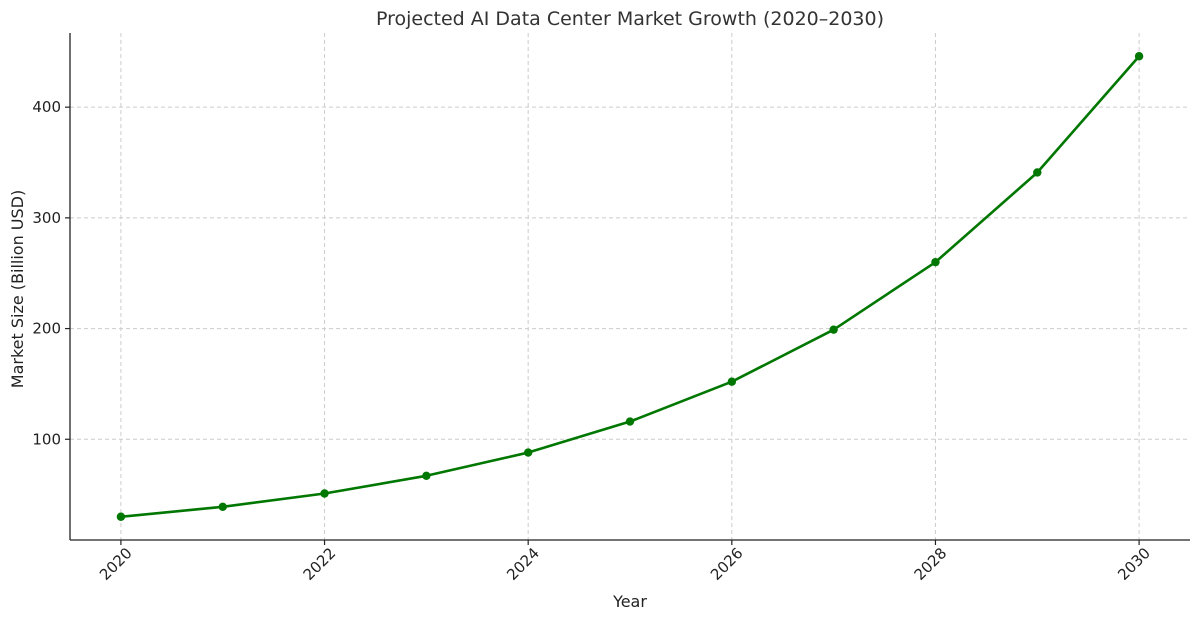 The image size is (1200, 620). I want to click on x-tick-label: 2030, so click(1134, 564).